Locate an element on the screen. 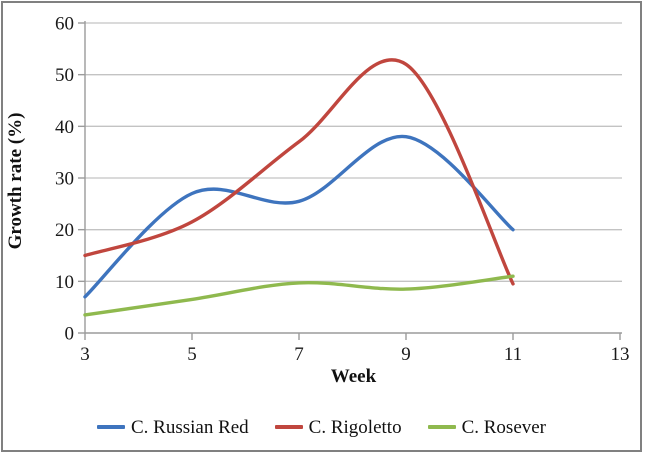  x-tick-label: 9 is located at coordinates (406, 354).